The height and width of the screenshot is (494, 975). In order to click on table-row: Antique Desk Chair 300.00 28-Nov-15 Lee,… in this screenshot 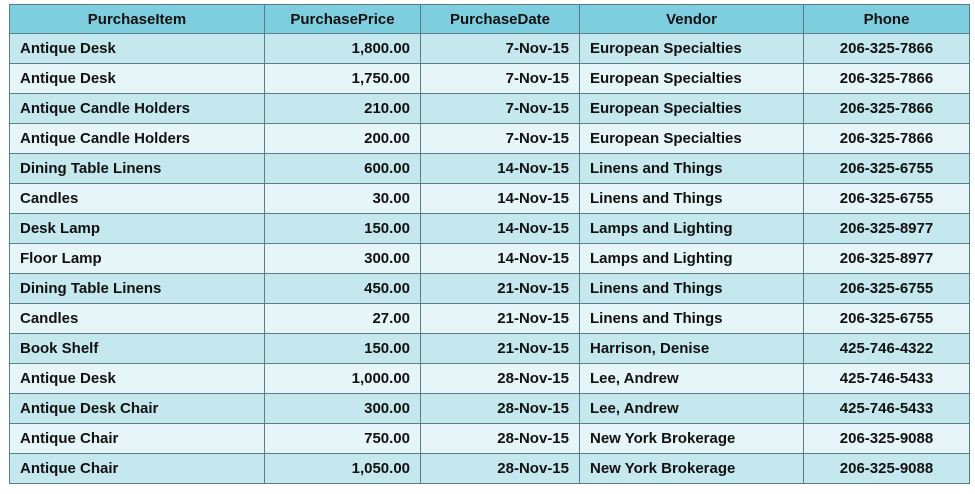, I will do `click(489, 408)`.